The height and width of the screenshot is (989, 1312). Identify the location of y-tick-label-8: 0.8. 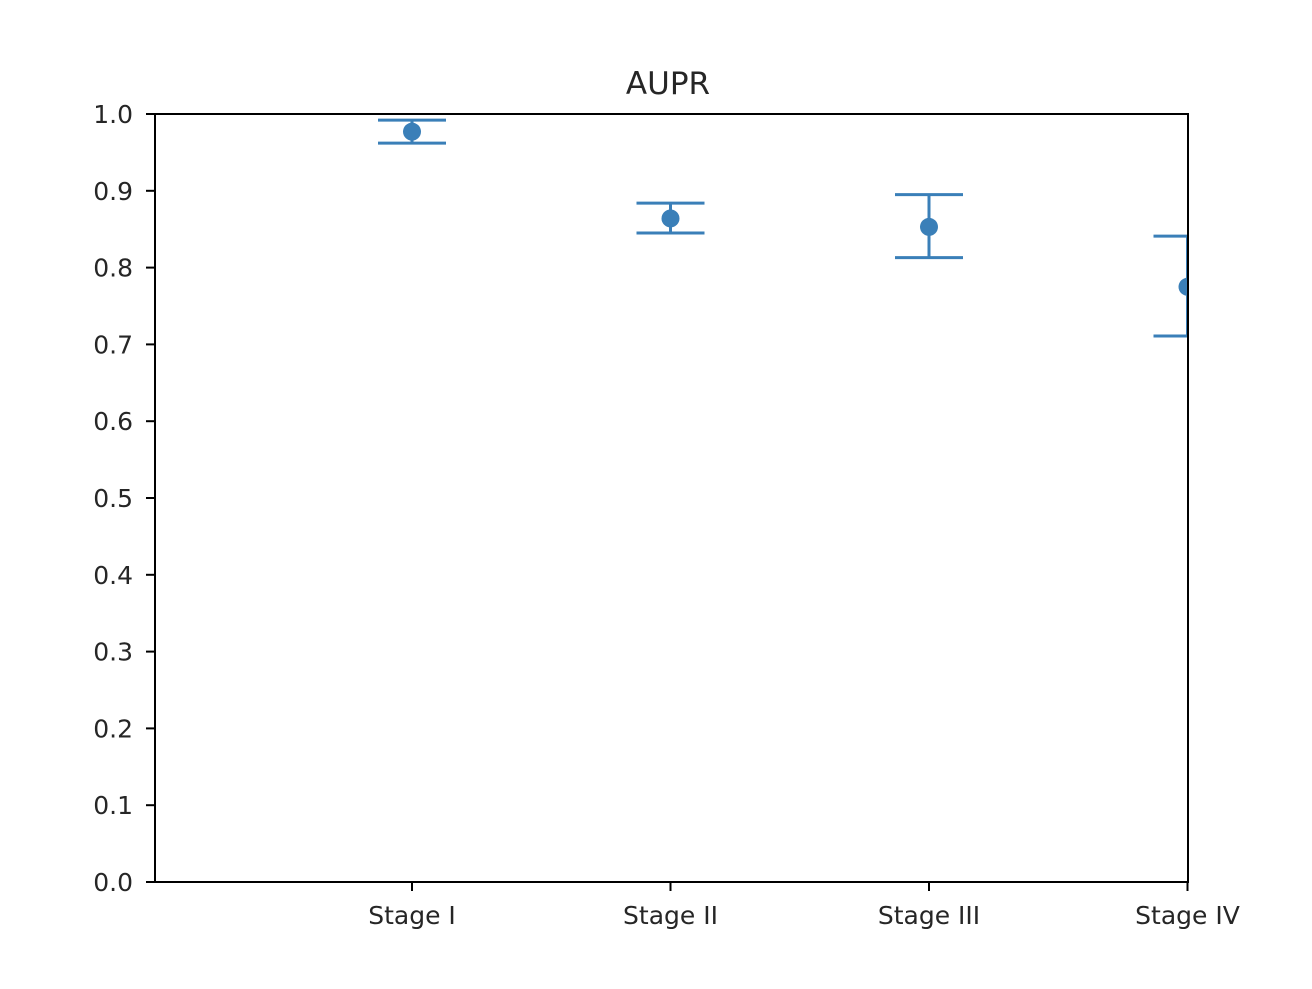
(113, 268).